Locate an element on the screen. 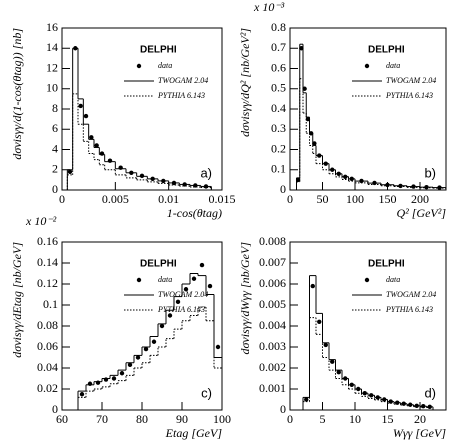 The height and width of the screenshot is (442, 452). y-tick-label: 0.005 is located at coordinates (272, 304).